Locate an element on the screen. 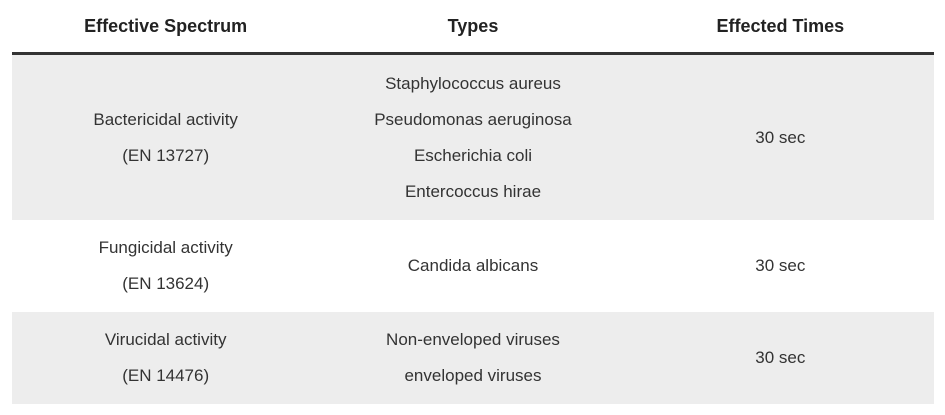 This screenshot has height=415, width=945. spectrum-standard: (EN 13727) is located at coordinates (166, 155).